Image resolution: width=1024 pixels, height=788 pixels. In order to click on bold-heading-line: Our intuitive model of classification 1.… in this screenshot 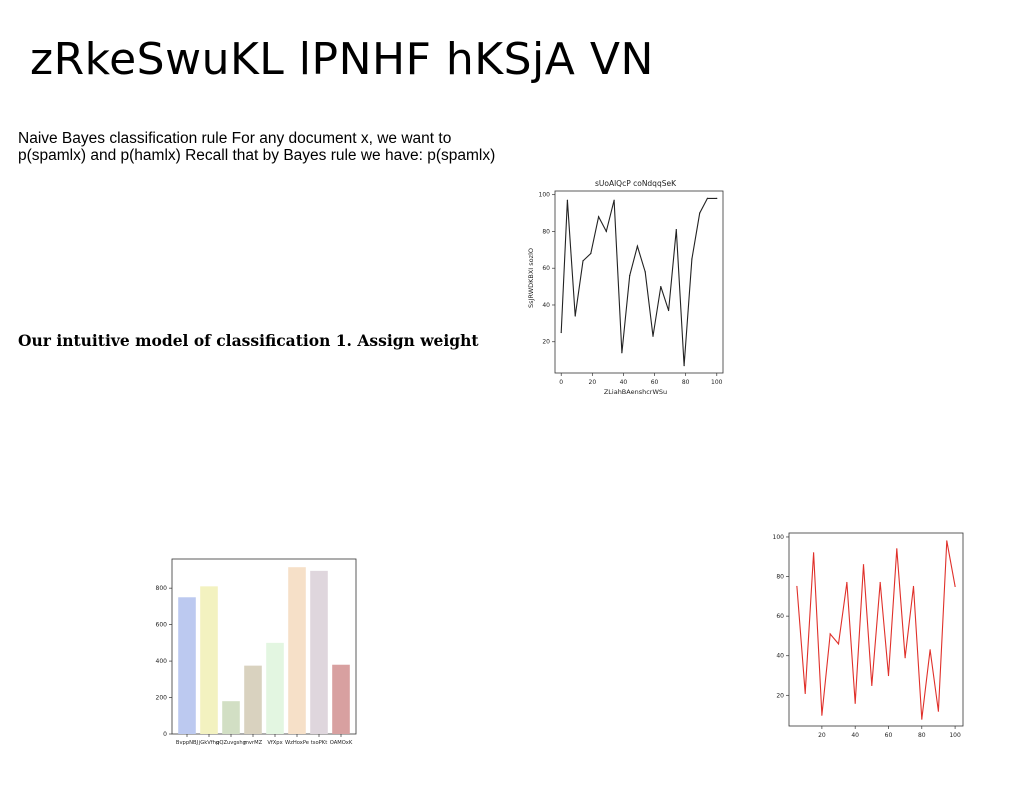, I will do `click(248, 340)`.